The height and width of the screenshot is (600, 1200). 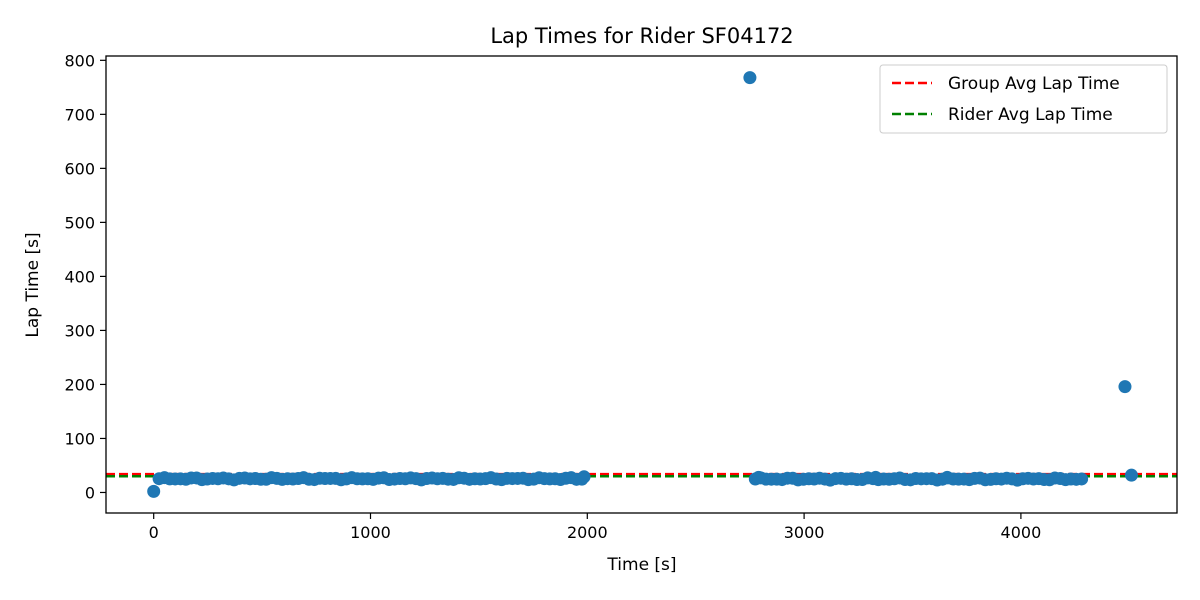 I want to click on y-tick-label: 200, so click(x=79, y=384).